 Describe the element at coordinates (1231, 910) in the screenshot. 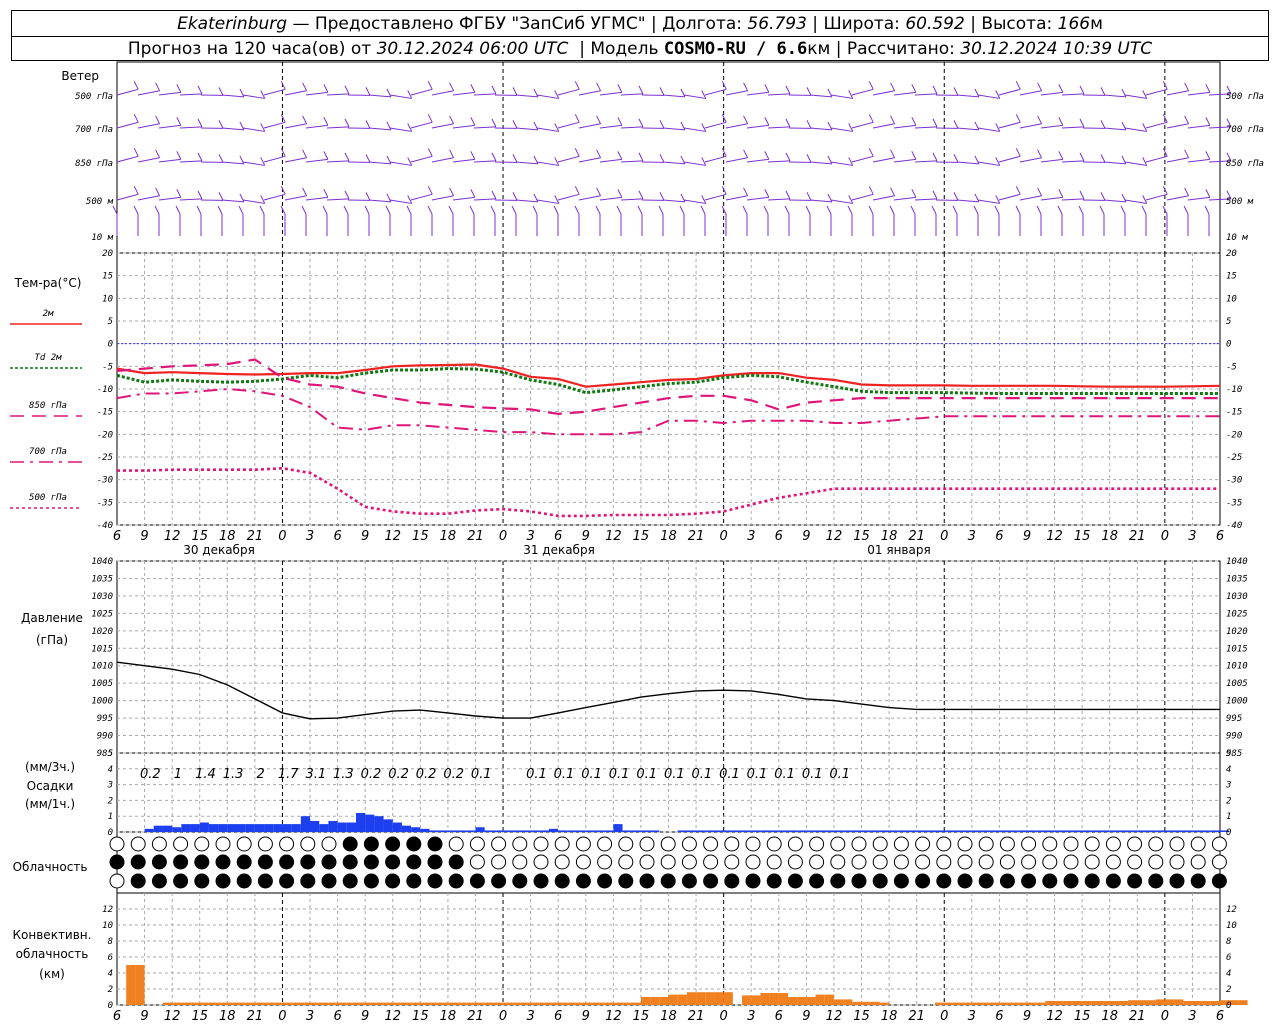

I see `conv-ytick-right: 12` at that location.